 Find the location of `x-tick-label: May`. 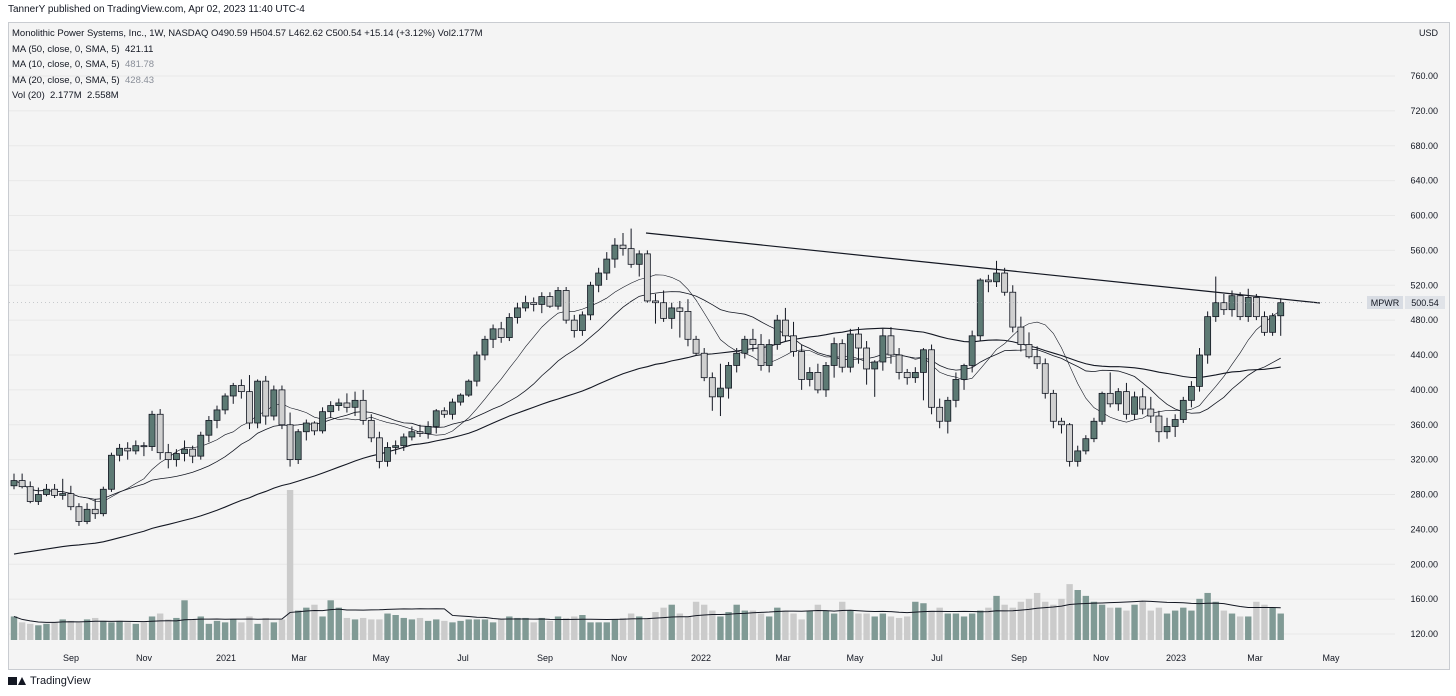

x-tick-label: May is located at coordinates (855, 658).